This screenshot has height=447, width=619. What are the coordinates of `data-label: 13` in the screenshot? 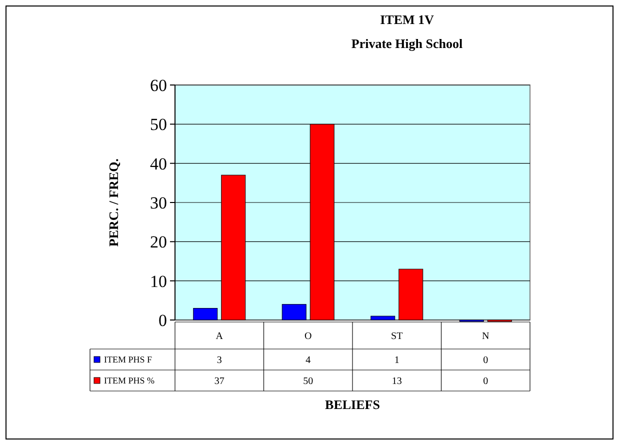 It's located at (397, 381).